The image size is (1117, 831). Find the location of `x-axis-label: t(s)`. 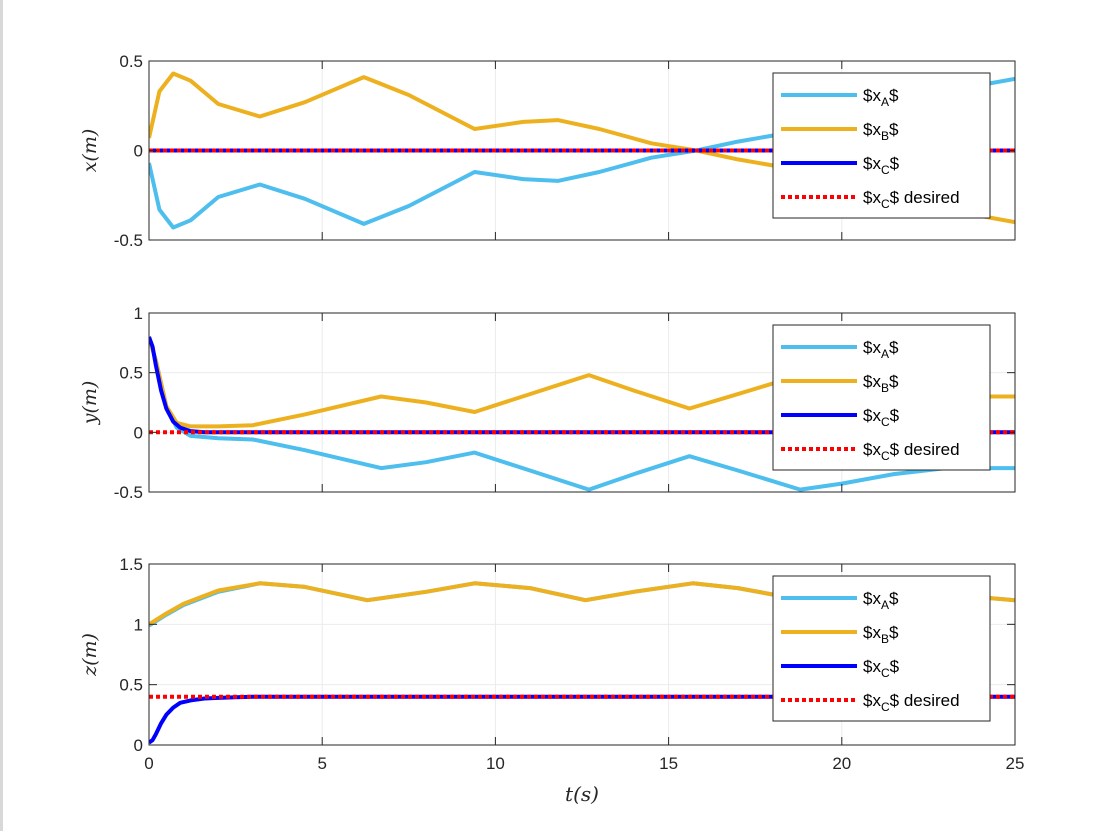

x-axis-label: t(s) is located at coordinates (582, 794).